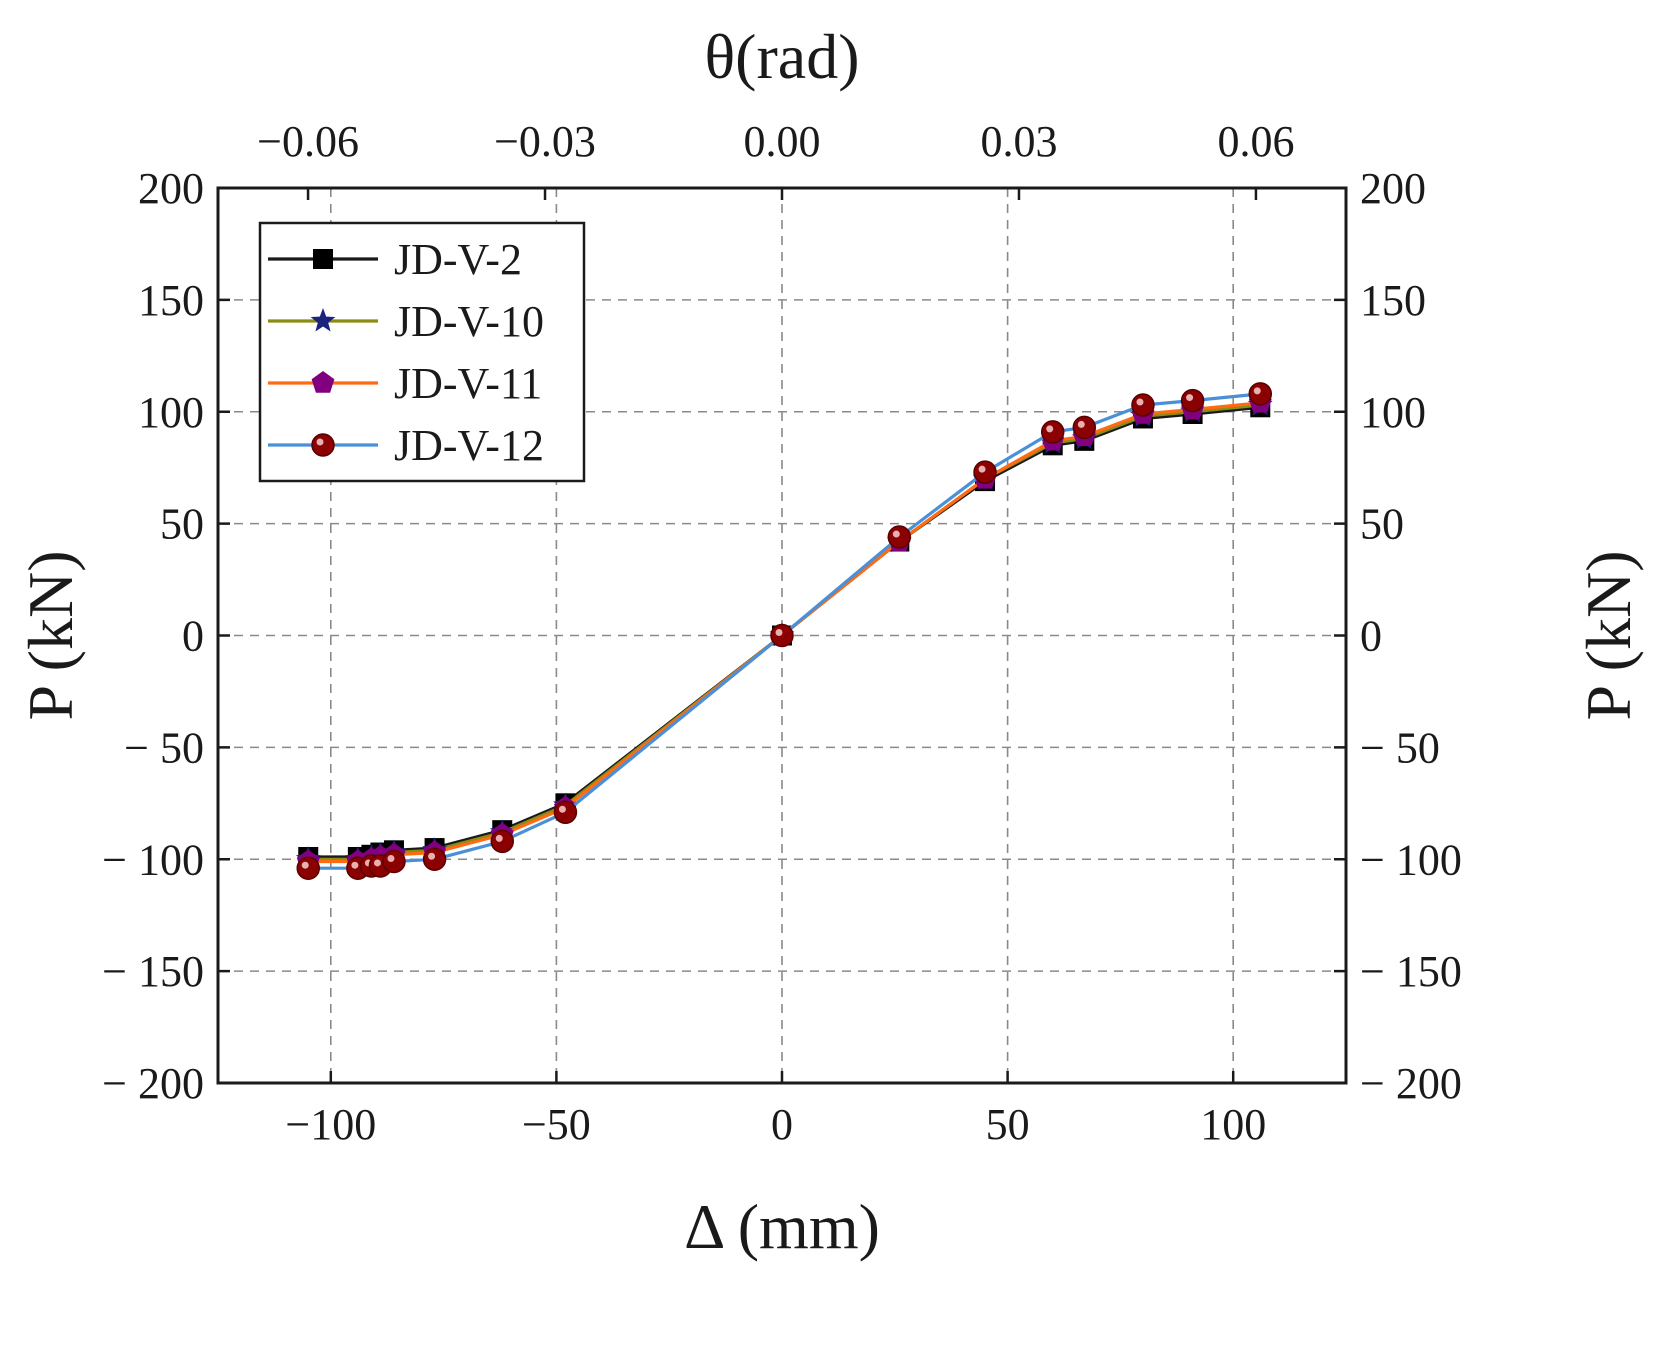 This screenshot has width=1678, height=1366. I want to click on right-y-tick-label: 0, so click(1371, 636).